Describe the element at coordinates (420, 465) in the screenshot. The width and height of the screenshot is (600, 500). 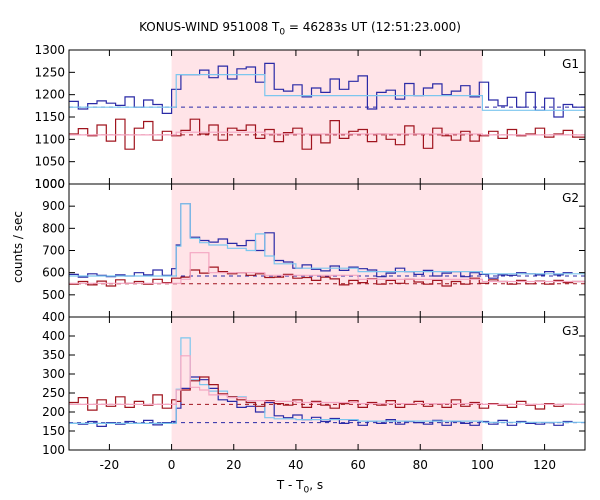
I see `x-tick-label-80: 80` at that location.